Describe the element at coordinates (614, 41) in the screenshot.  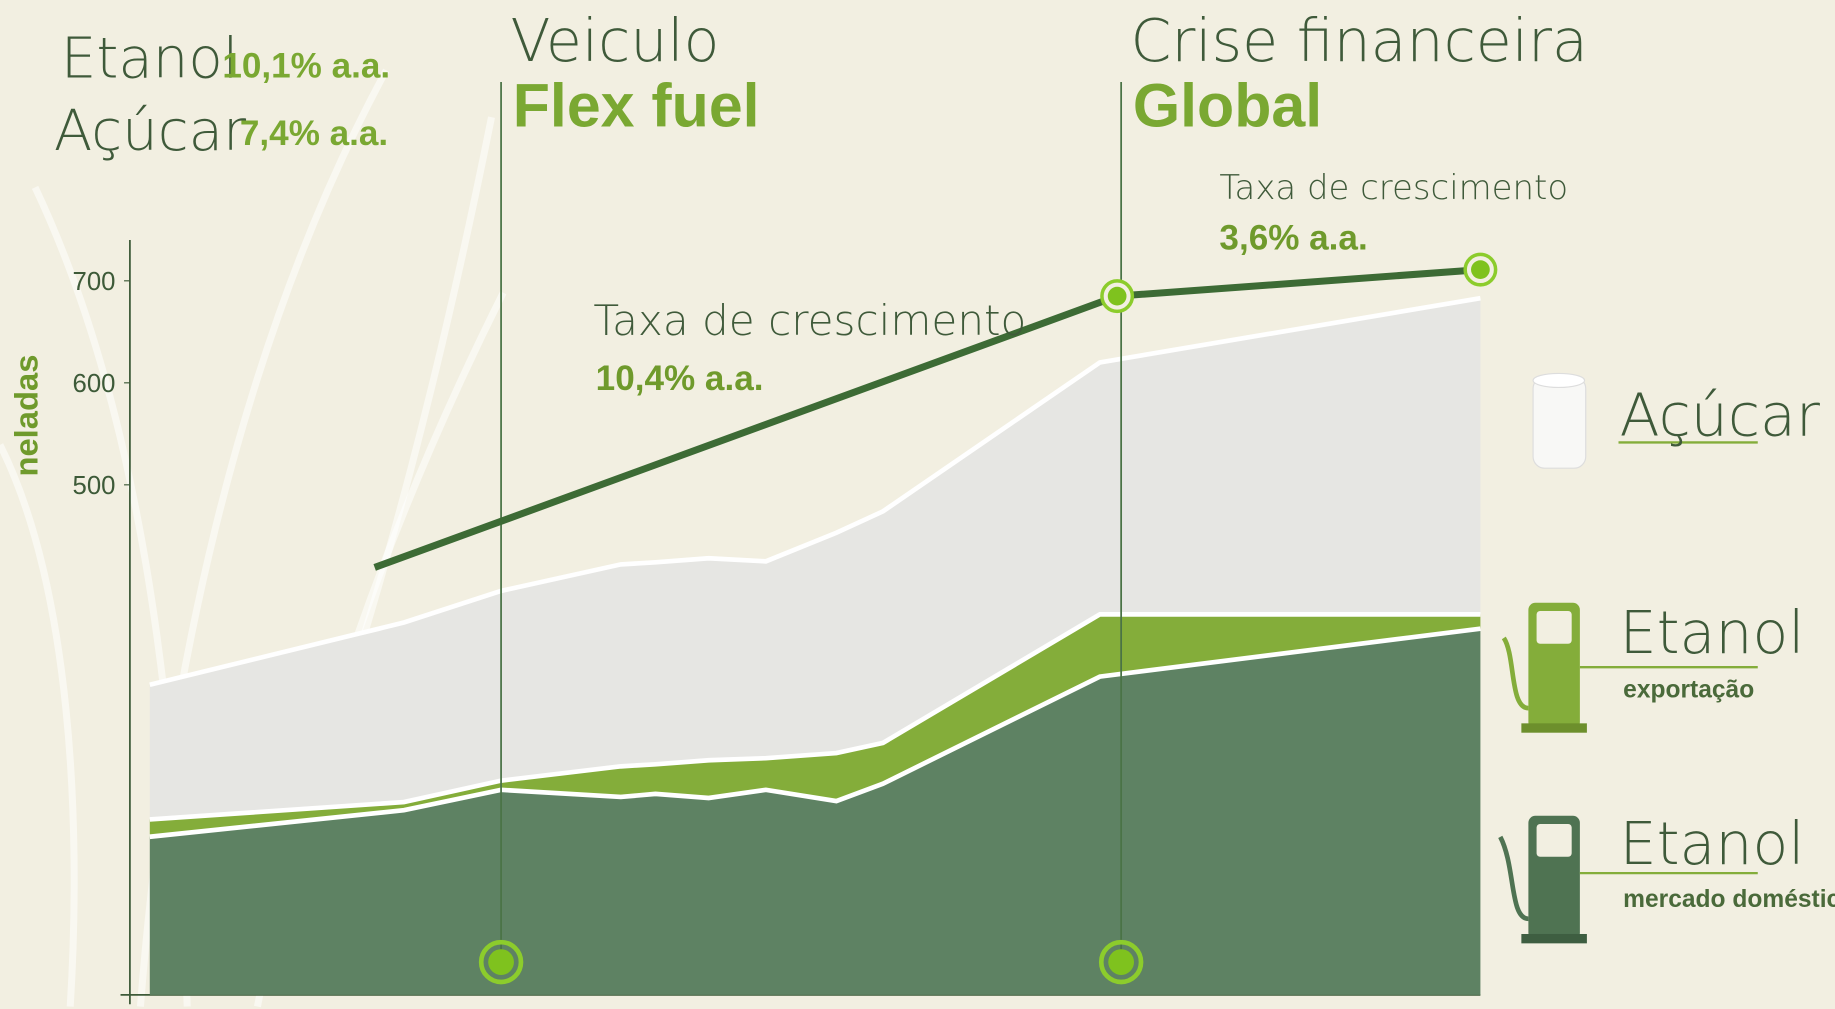
I see `event-title: Veiculo` at that location.